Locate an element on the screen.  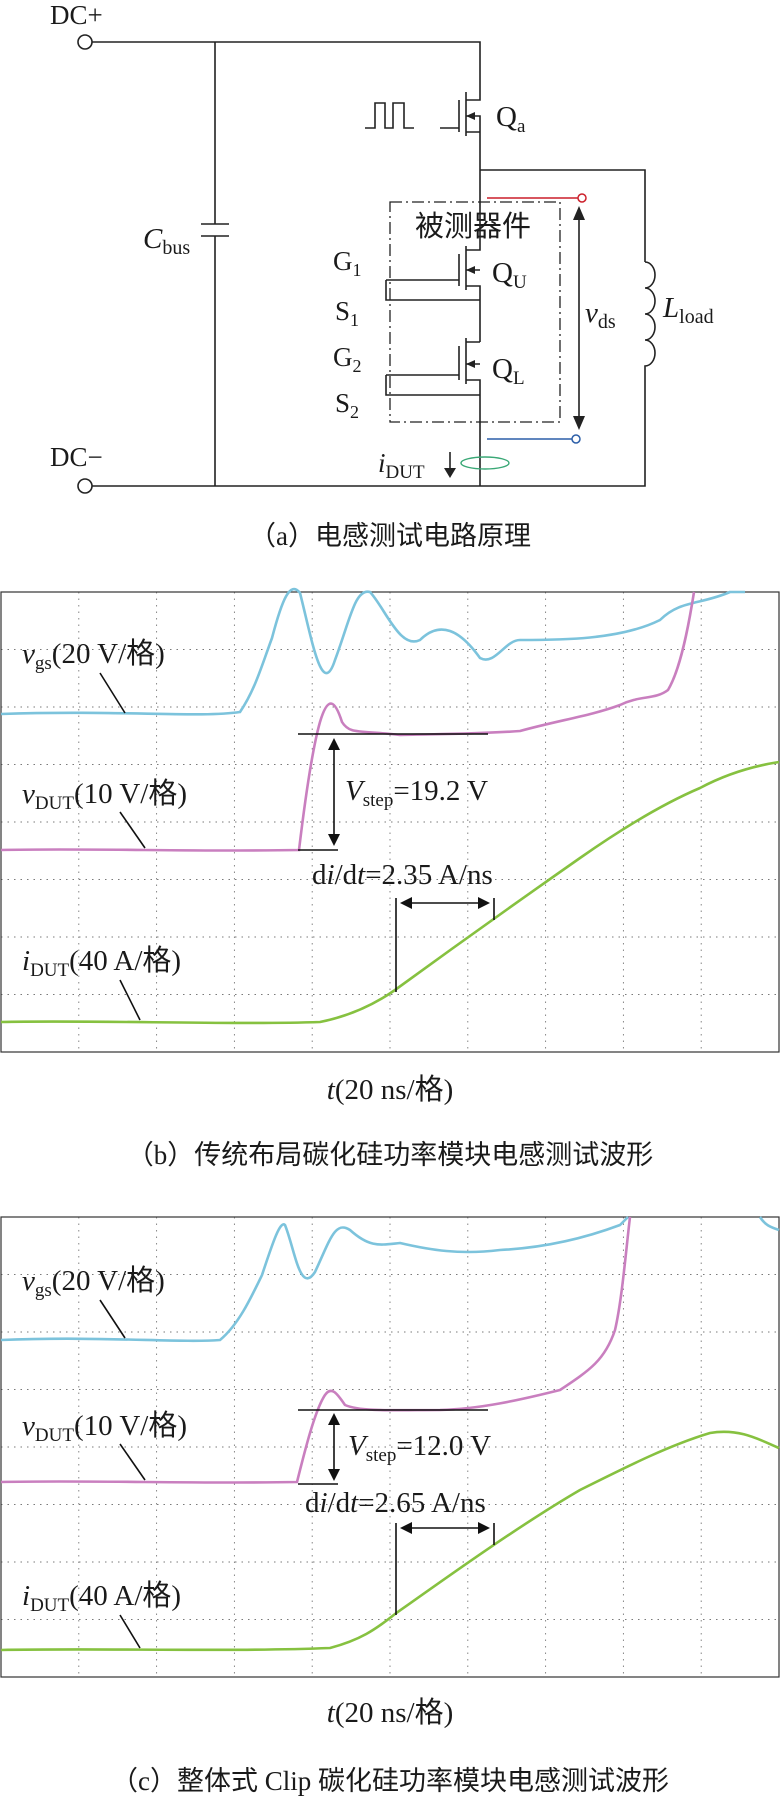
bottom-rail is located at coordinates (369, 448).